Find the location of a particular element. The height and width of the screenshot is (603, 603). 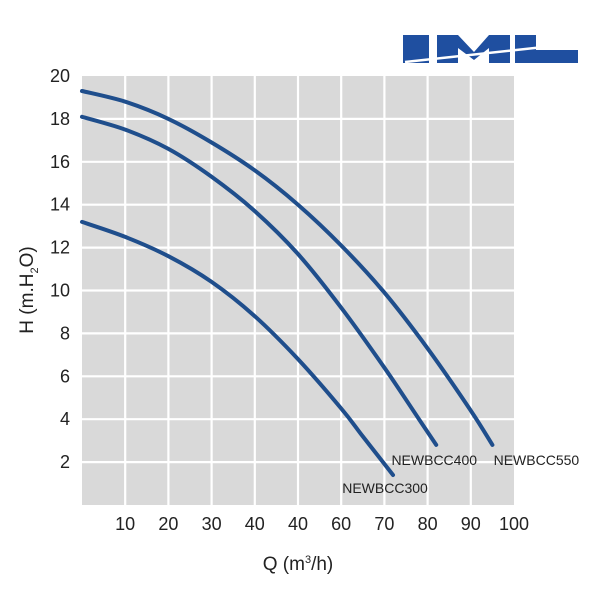

y-tick-label: 6 is located at coordinates (65, 376).